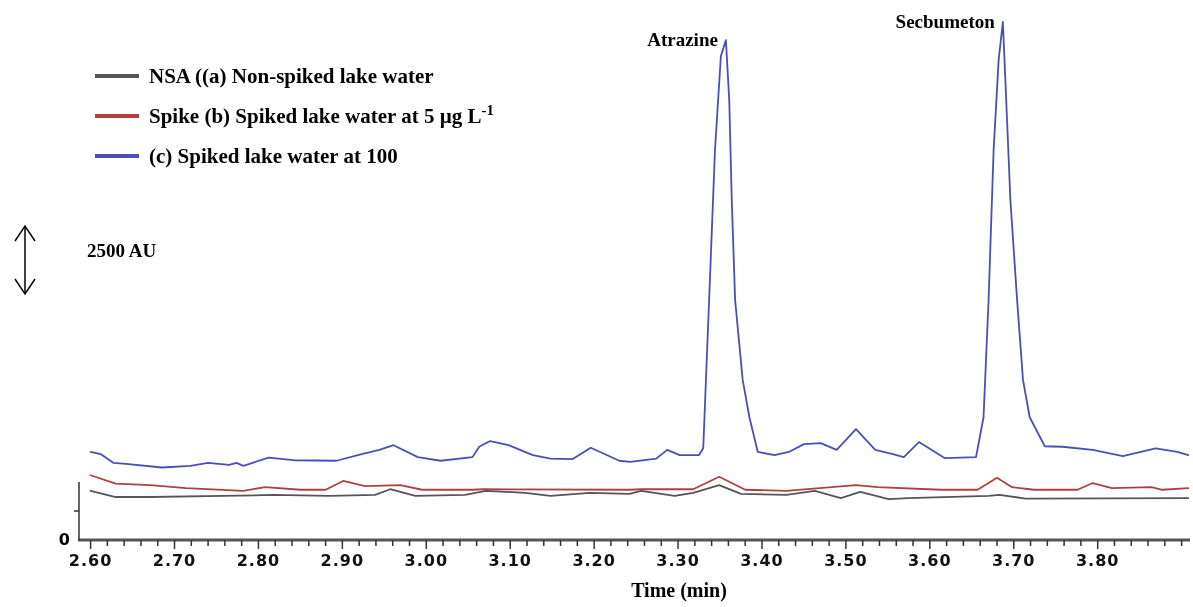 This screenshot has height=607, width=1193. What do you see at coordinates (762, 560) in the screenshot?
I see `x-tick-label: 3.40` at bounding box center [762, 560].